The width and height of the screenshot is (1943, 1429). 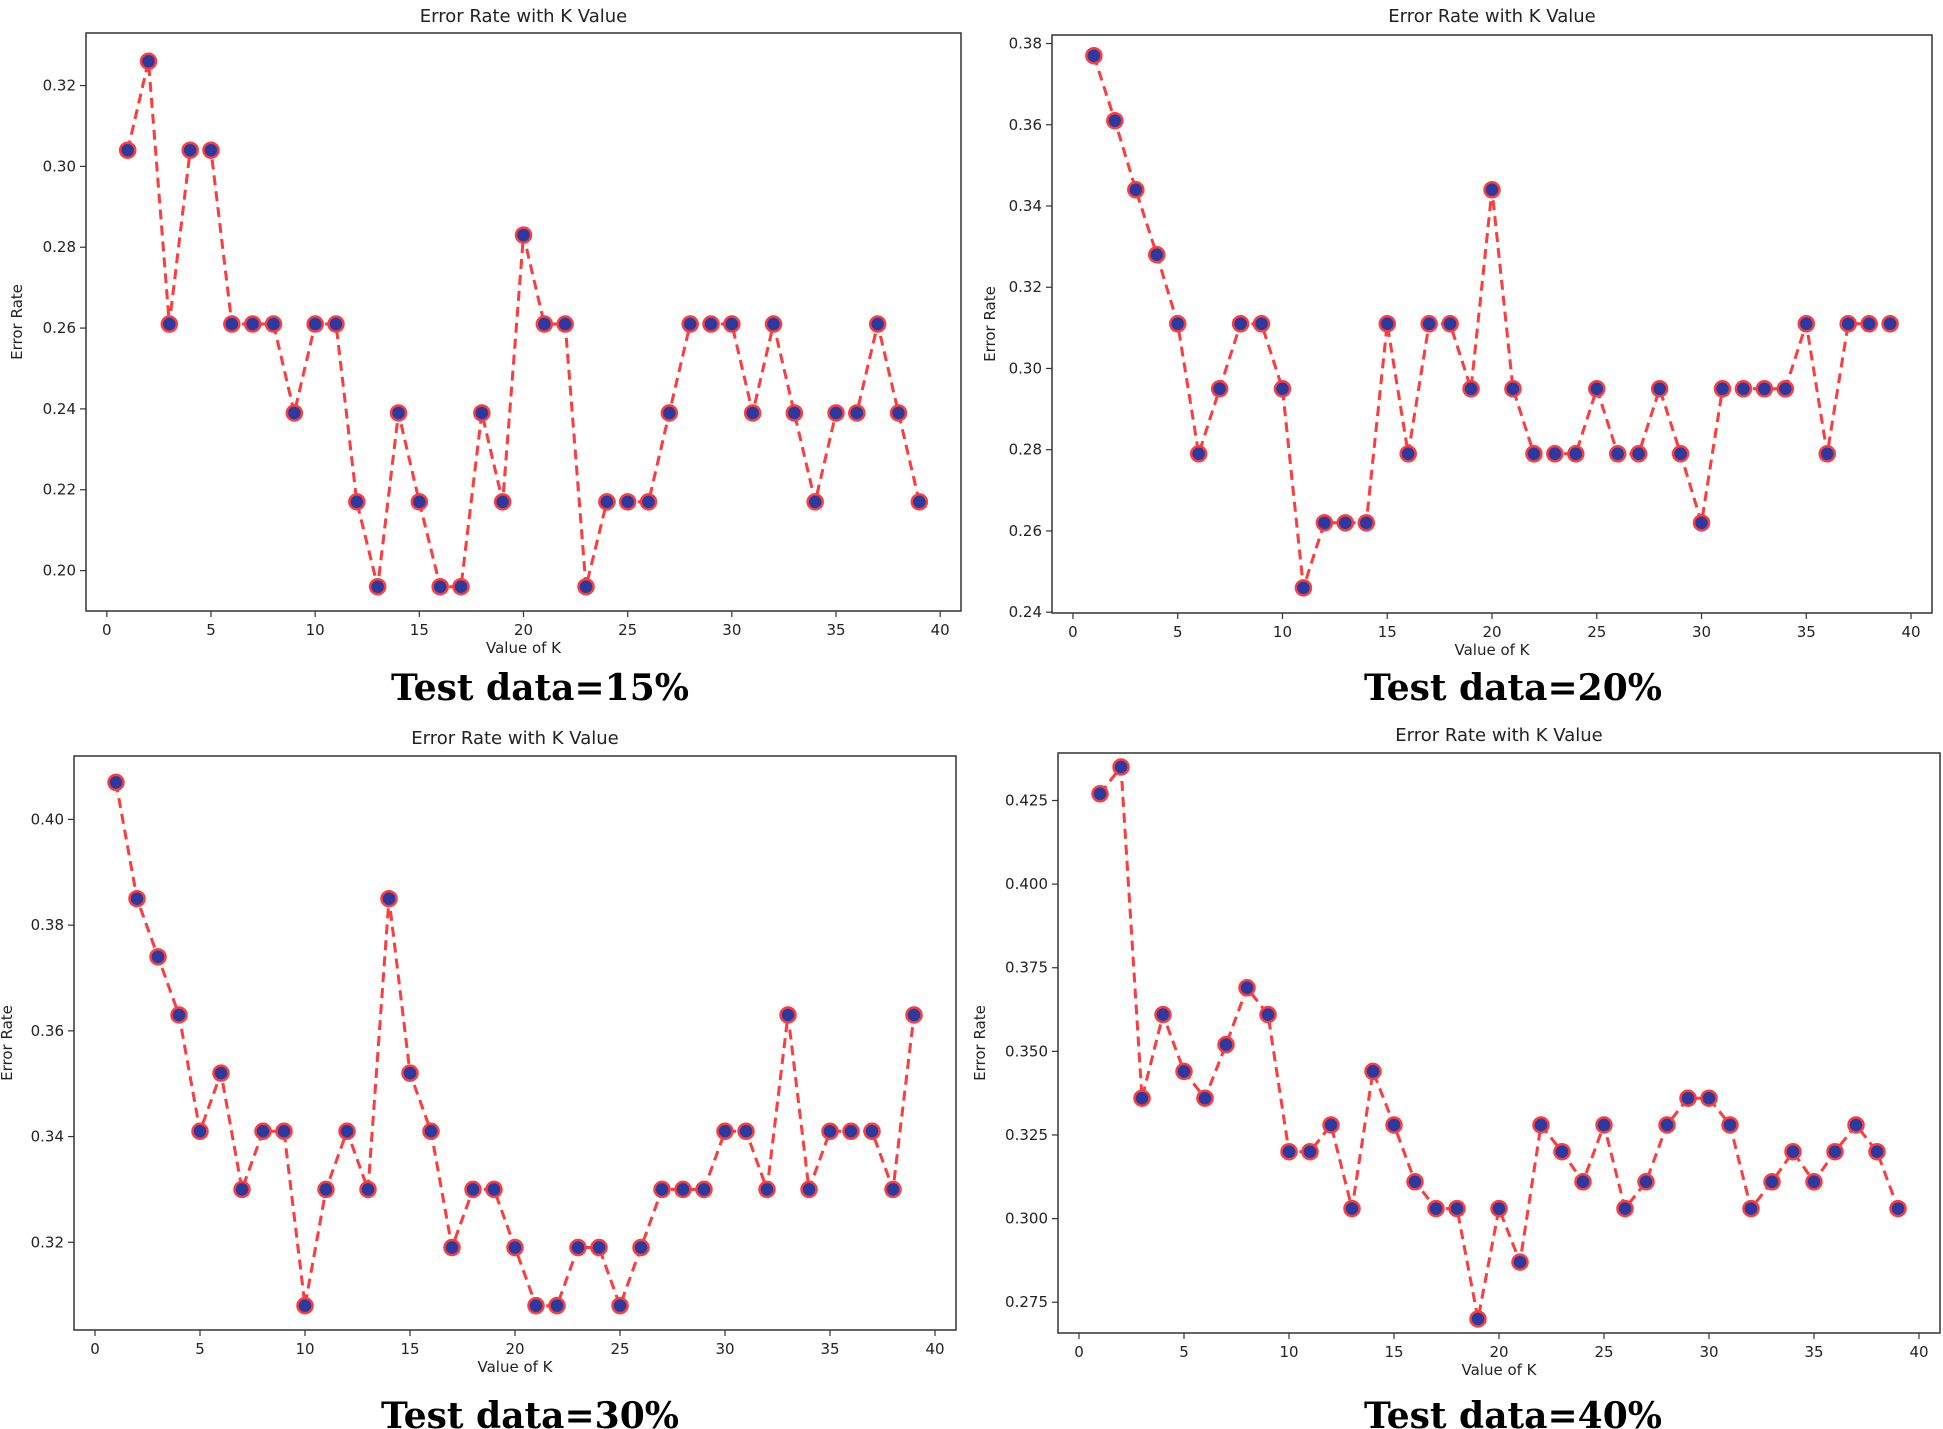 I want to click on x-tick-label: 35, so click(x=835, y=630).